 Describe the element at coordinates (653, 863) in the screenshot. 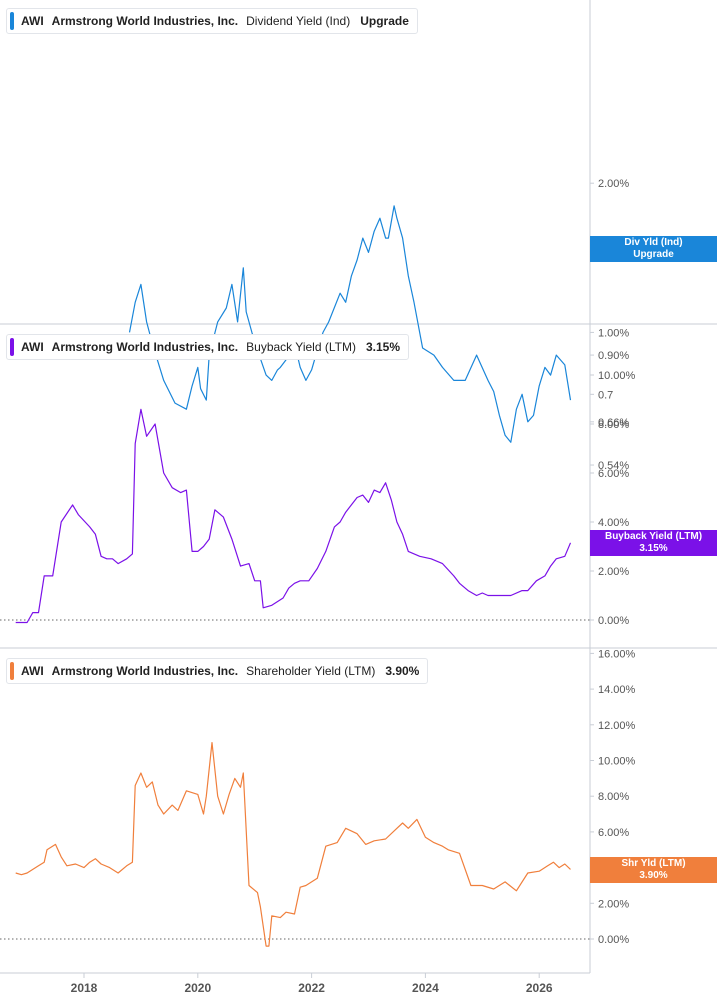

I see `tag-label: Shr Yld (LTM)` at that location.